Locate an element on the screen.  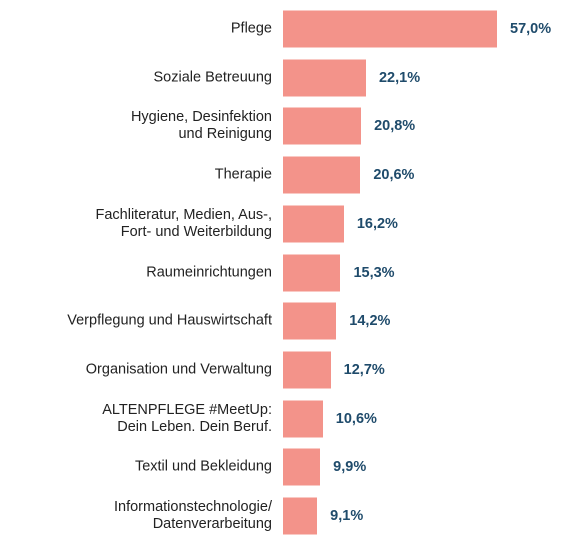
value-label: 22,1% is located at coordinates (399, 77).